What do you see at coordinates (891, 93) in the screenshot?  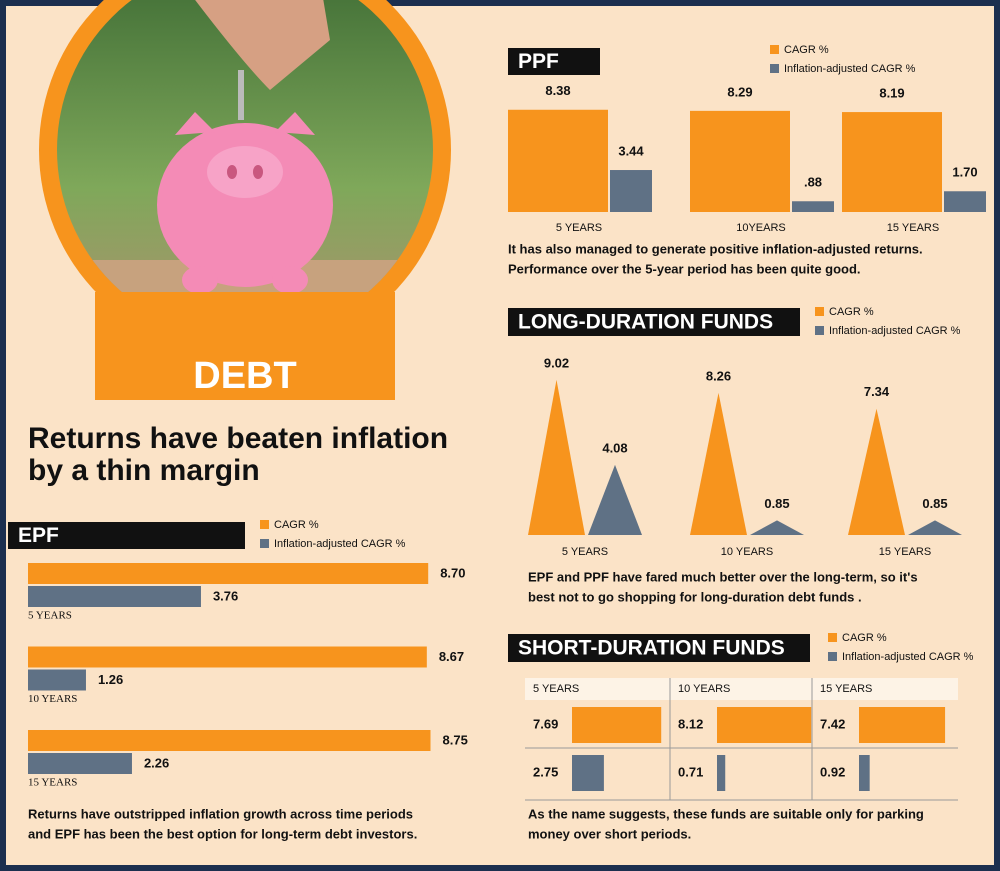 I see `value-label: 8.19` at bounding box center [891, 93].